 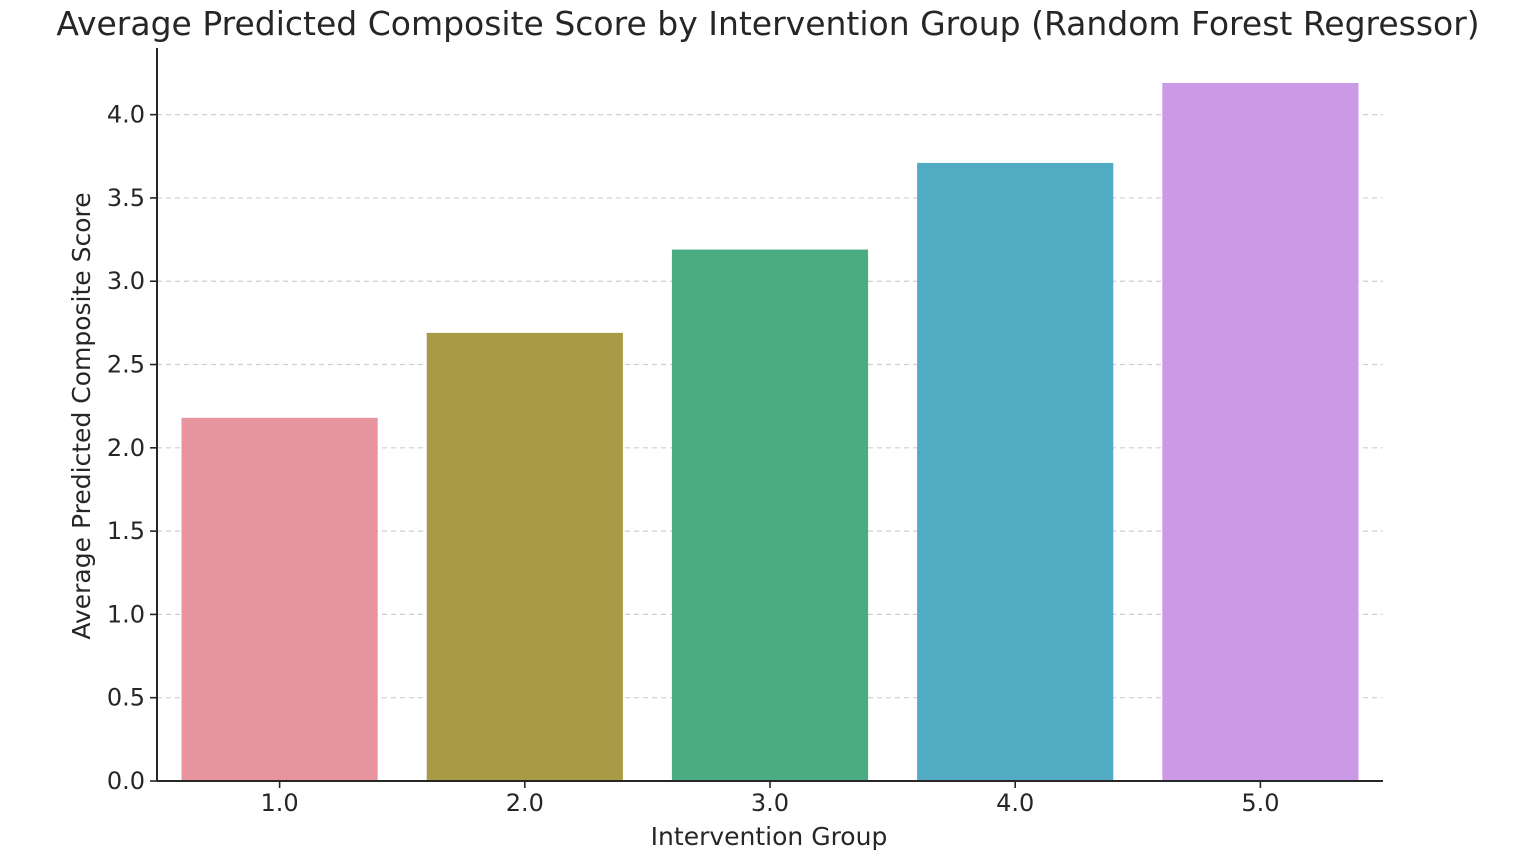 I want to click on y-tick-label: 0.5, so click(x=126, y=698).